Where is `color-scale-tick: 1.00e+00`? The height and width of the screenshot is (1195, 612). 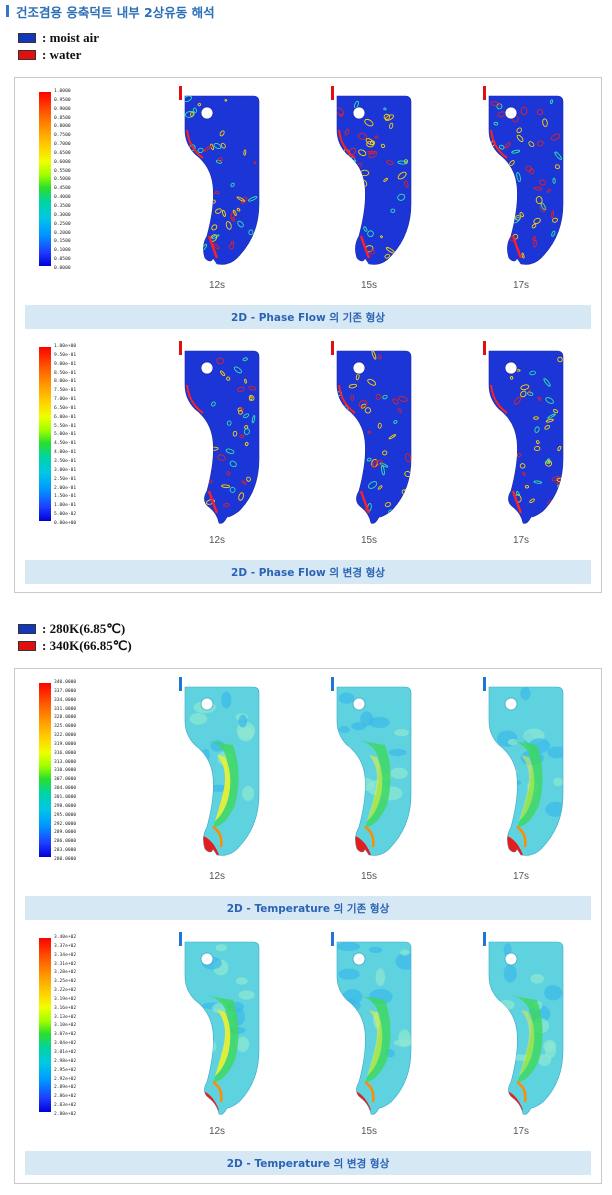
color-scale-tick: 1.00e+00 is located at coordinates (65, 346).